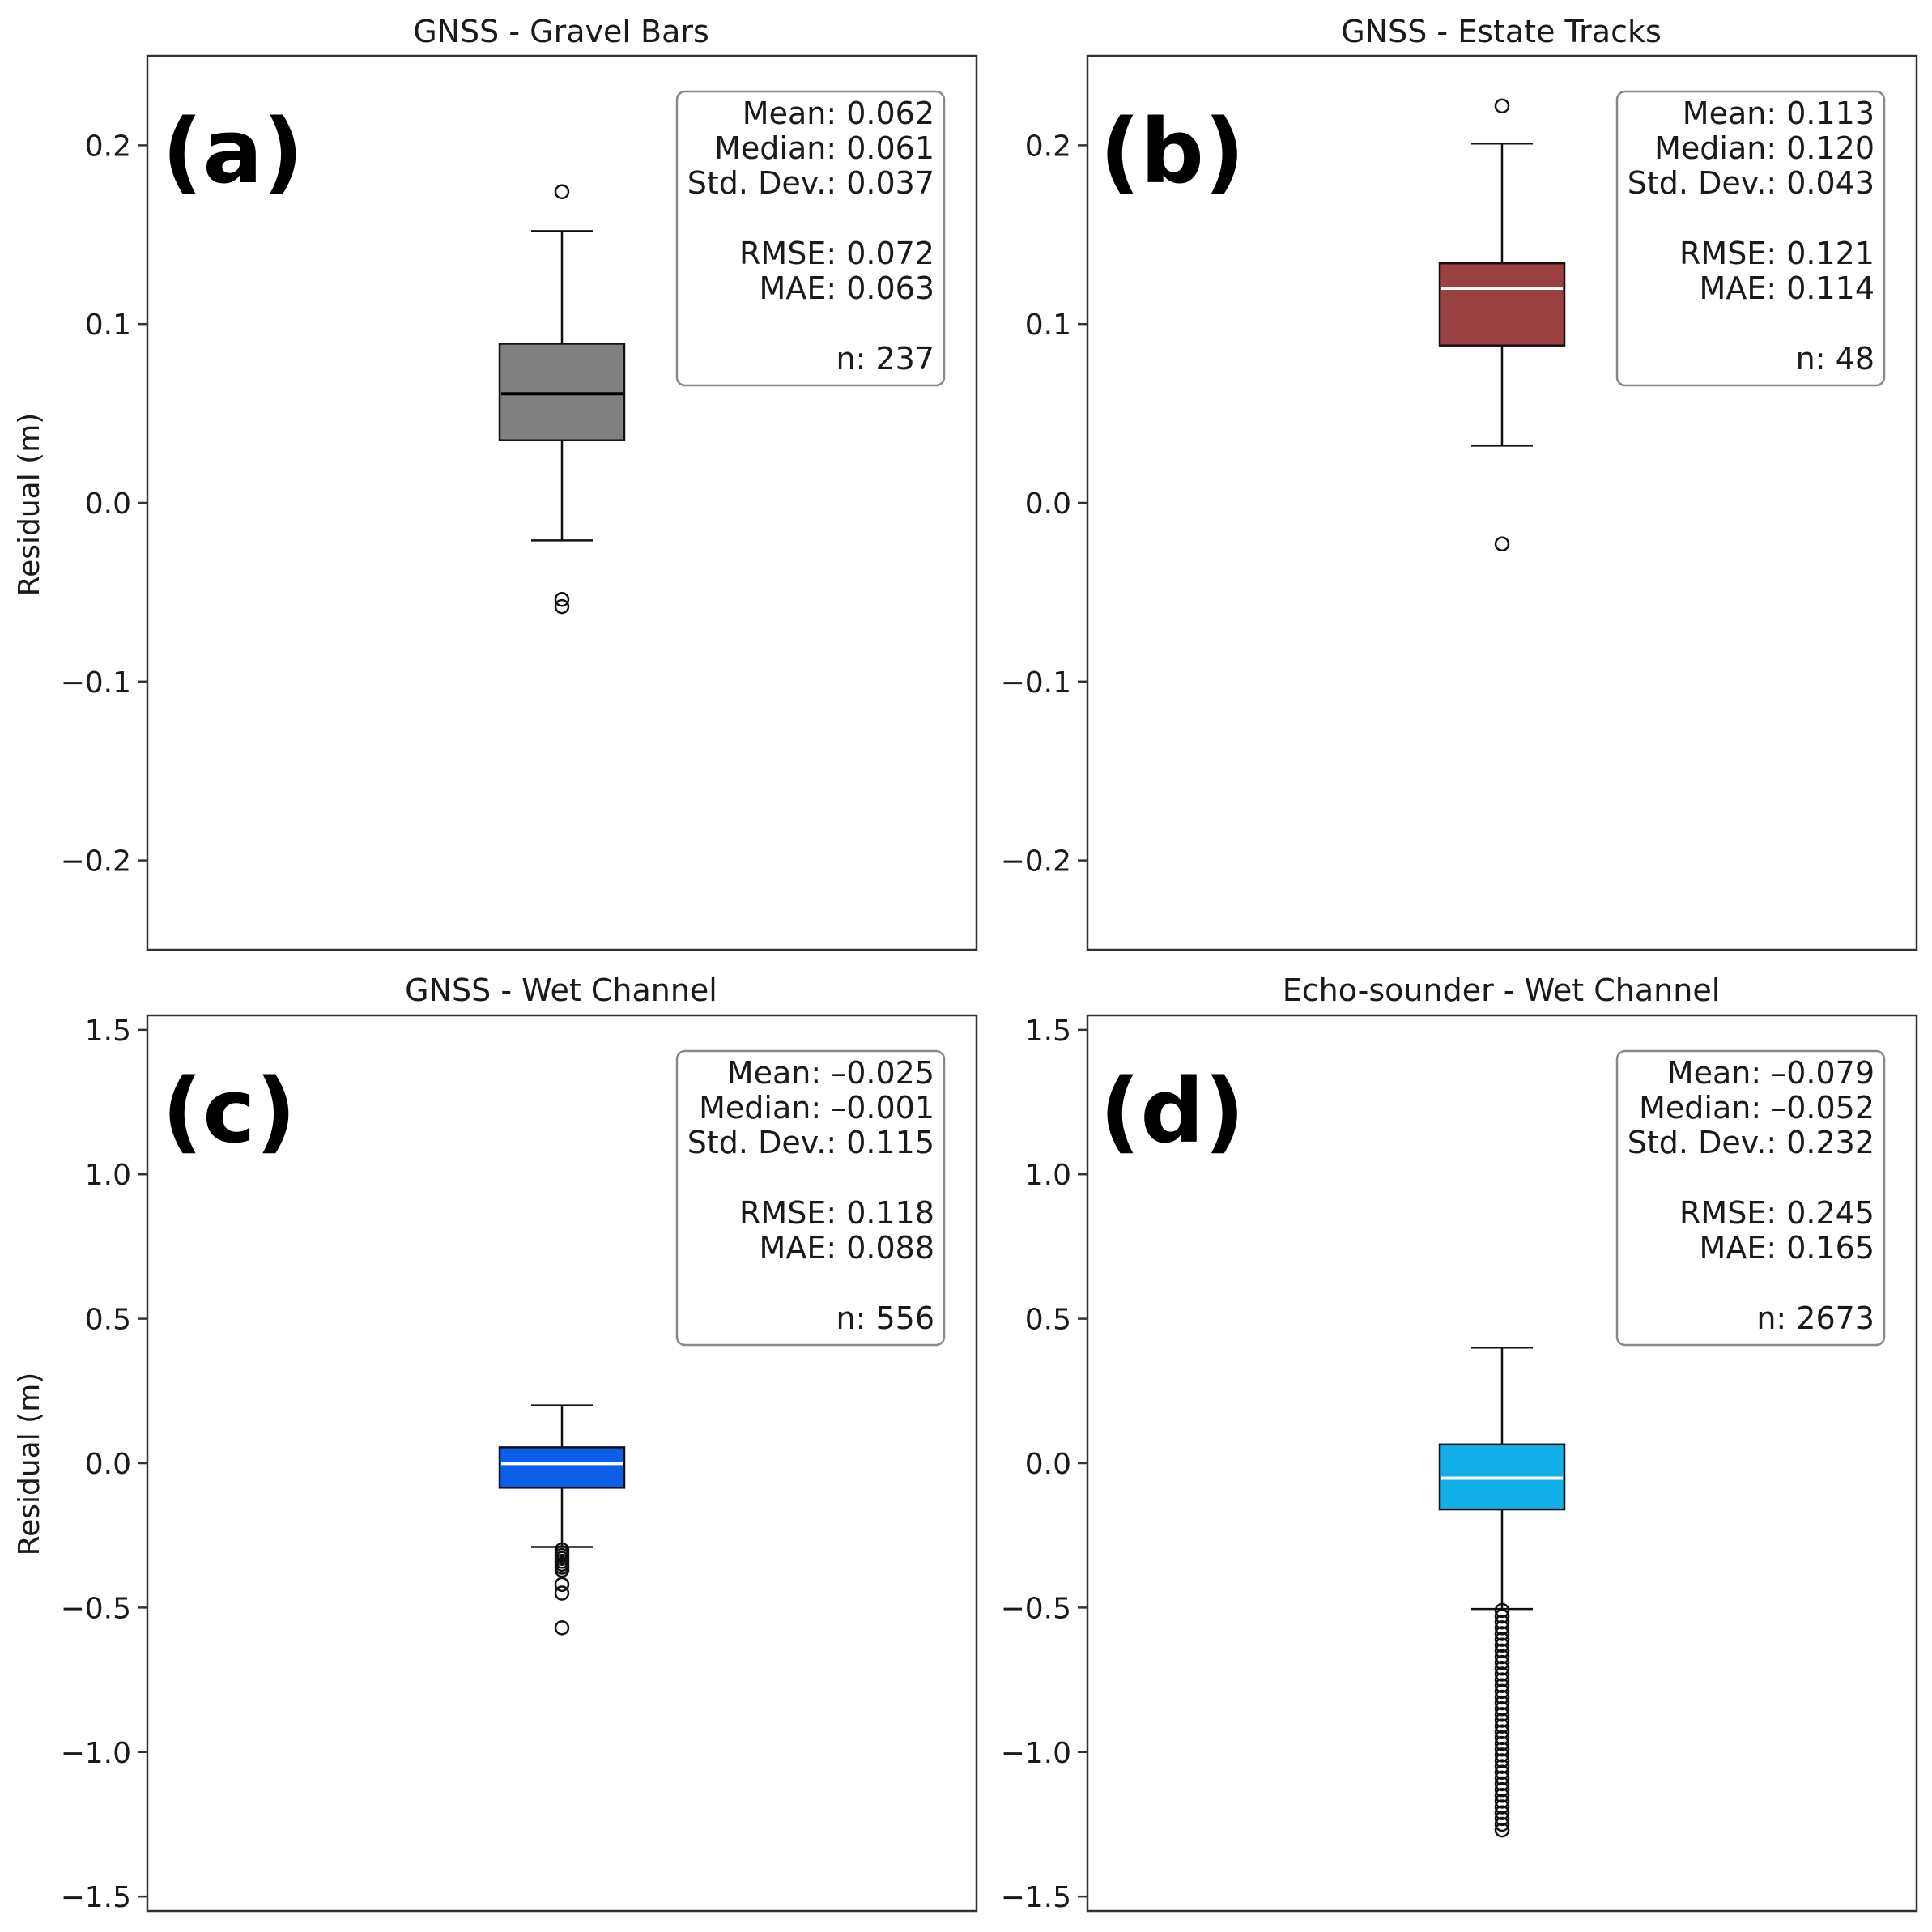 The height and width of the screenshot is (1932, 1932). Describe the element at coordinates (838, 114) in the screenshot. I see `stats-mean: Mean: 0.062` at that location.